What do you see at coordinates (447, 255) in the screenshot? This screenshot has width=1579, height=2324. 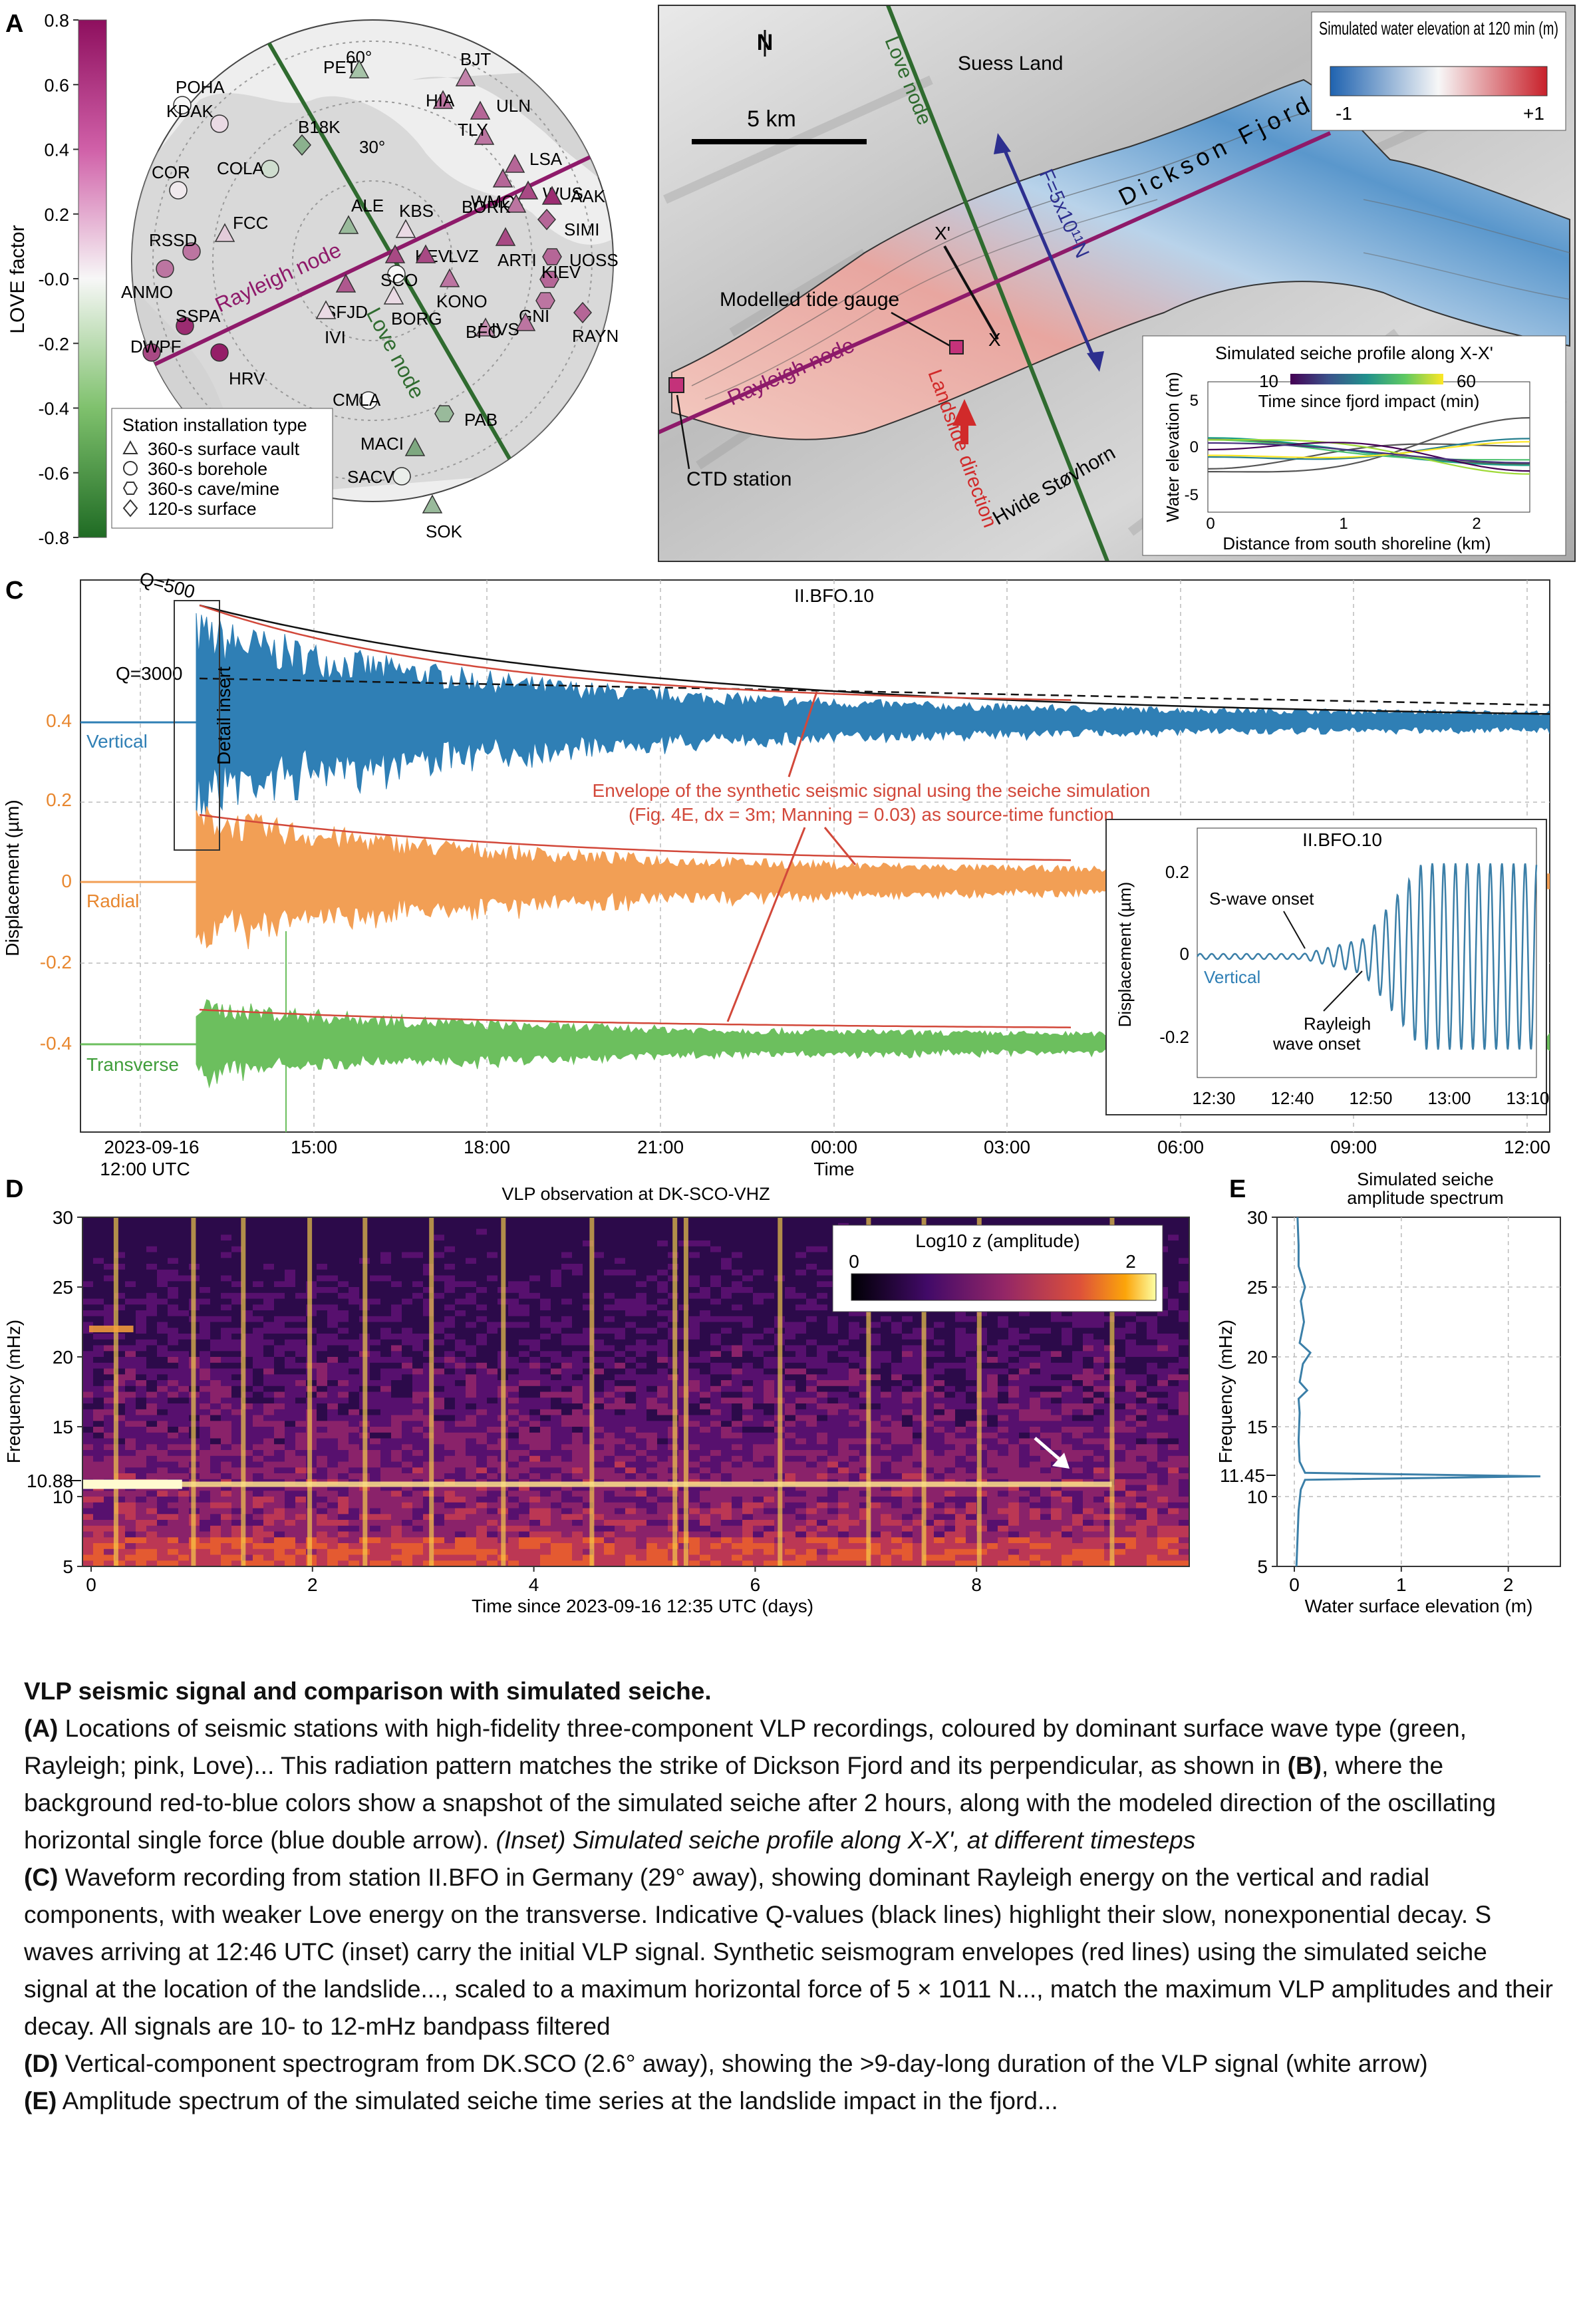 I see `station-lvz: LVZ` at bounding box center [447, 255].